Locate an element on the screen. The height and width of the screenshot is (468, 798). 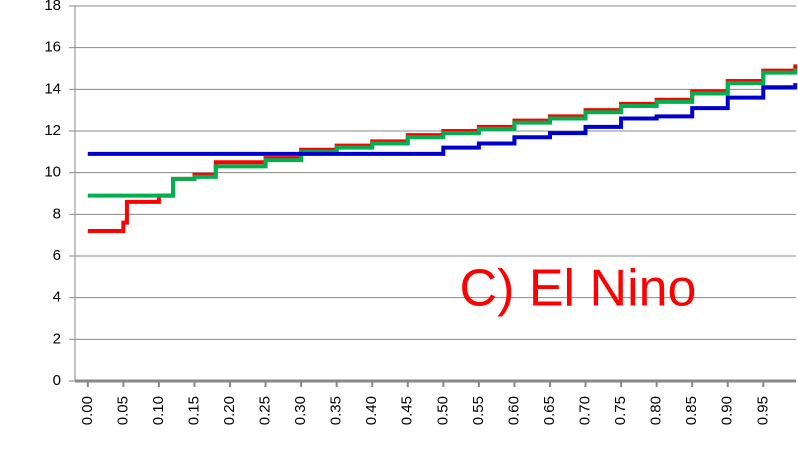
annotation: C) El Nino is located at coordinates (578, 289).